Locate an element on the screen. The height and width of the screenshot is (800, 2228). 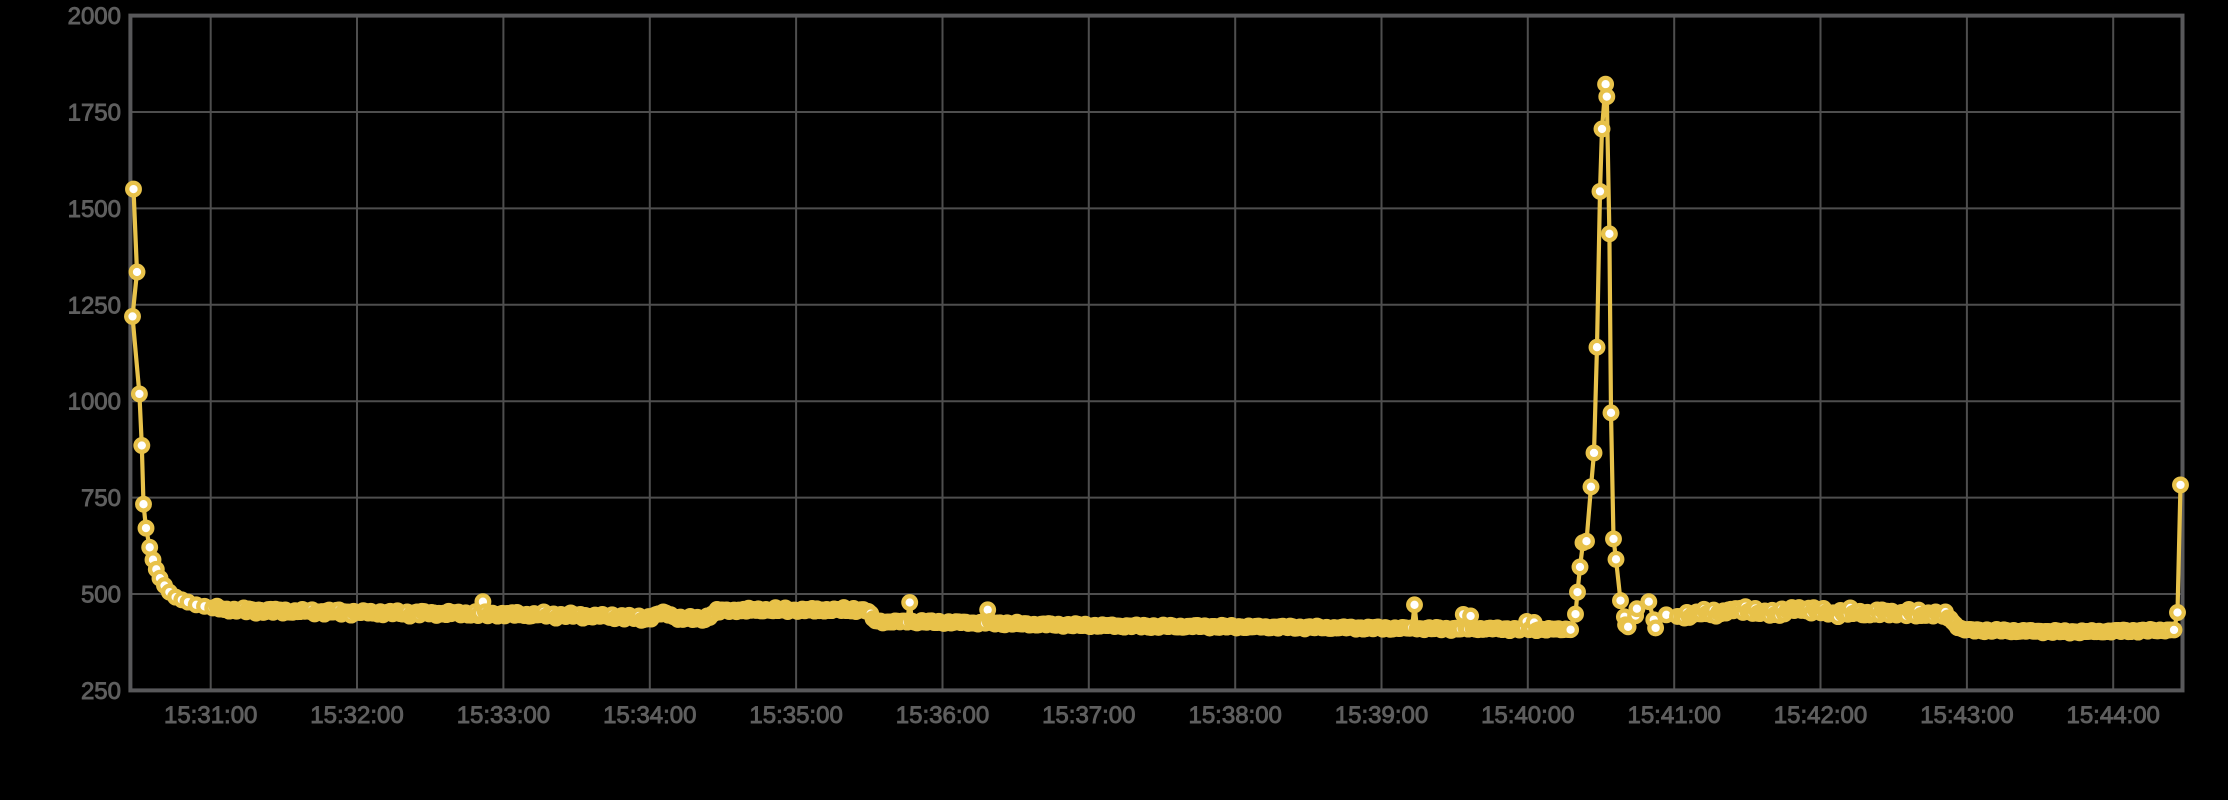
svg-text: 15:32:00 is located at coordinates (356, 715).